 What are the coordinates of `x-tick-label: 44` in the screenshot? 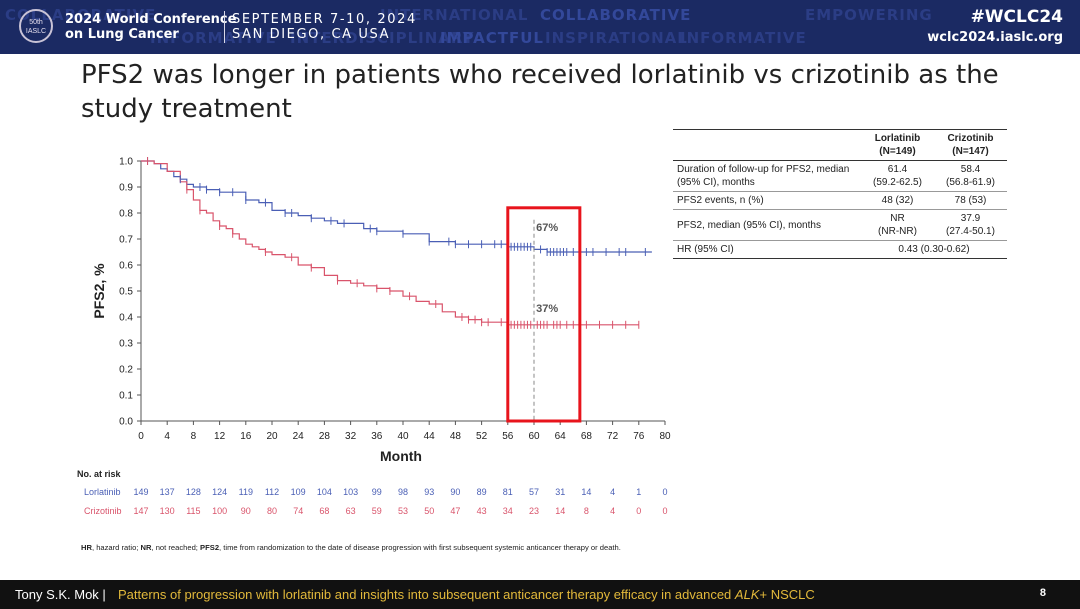 It's located at (430, 436).